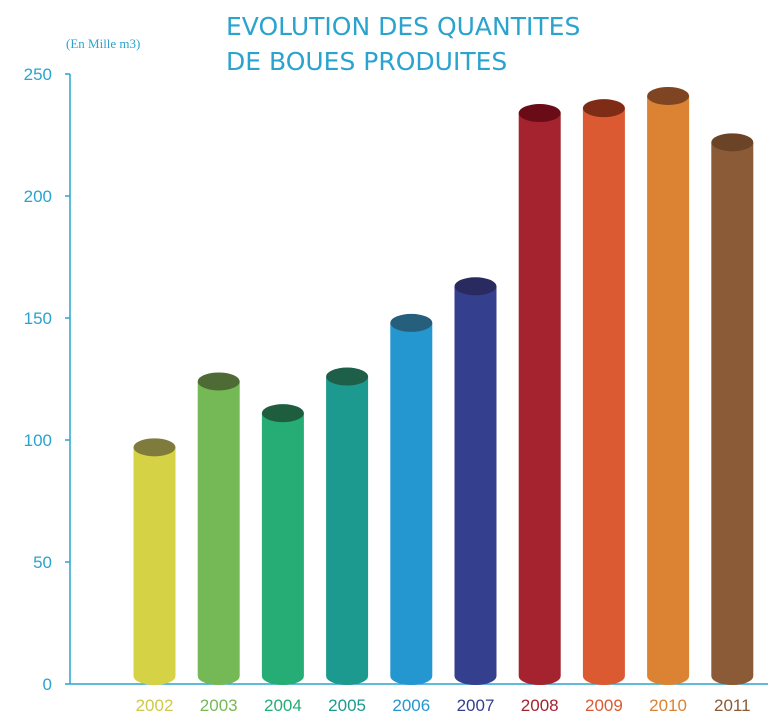  What do you see at coordinates (347, 705) in the screenshot?
I see `x-tick-label: 2005` at bounding box center [347, 705].